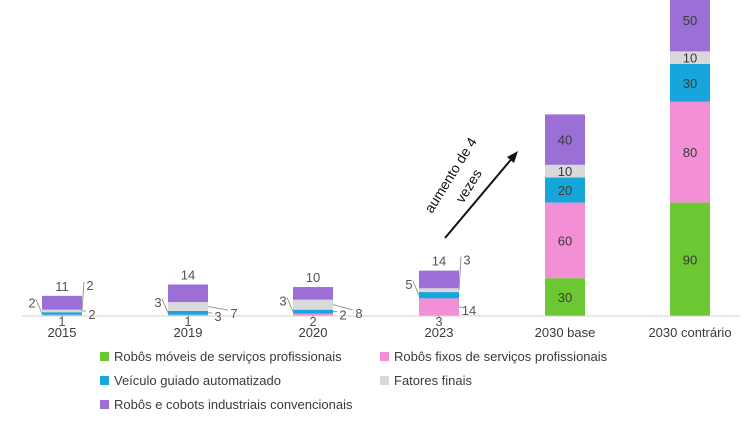 The height and width of the screenshot is (423, 752). I want to click on growth-arrow-head, so click(512, 157).